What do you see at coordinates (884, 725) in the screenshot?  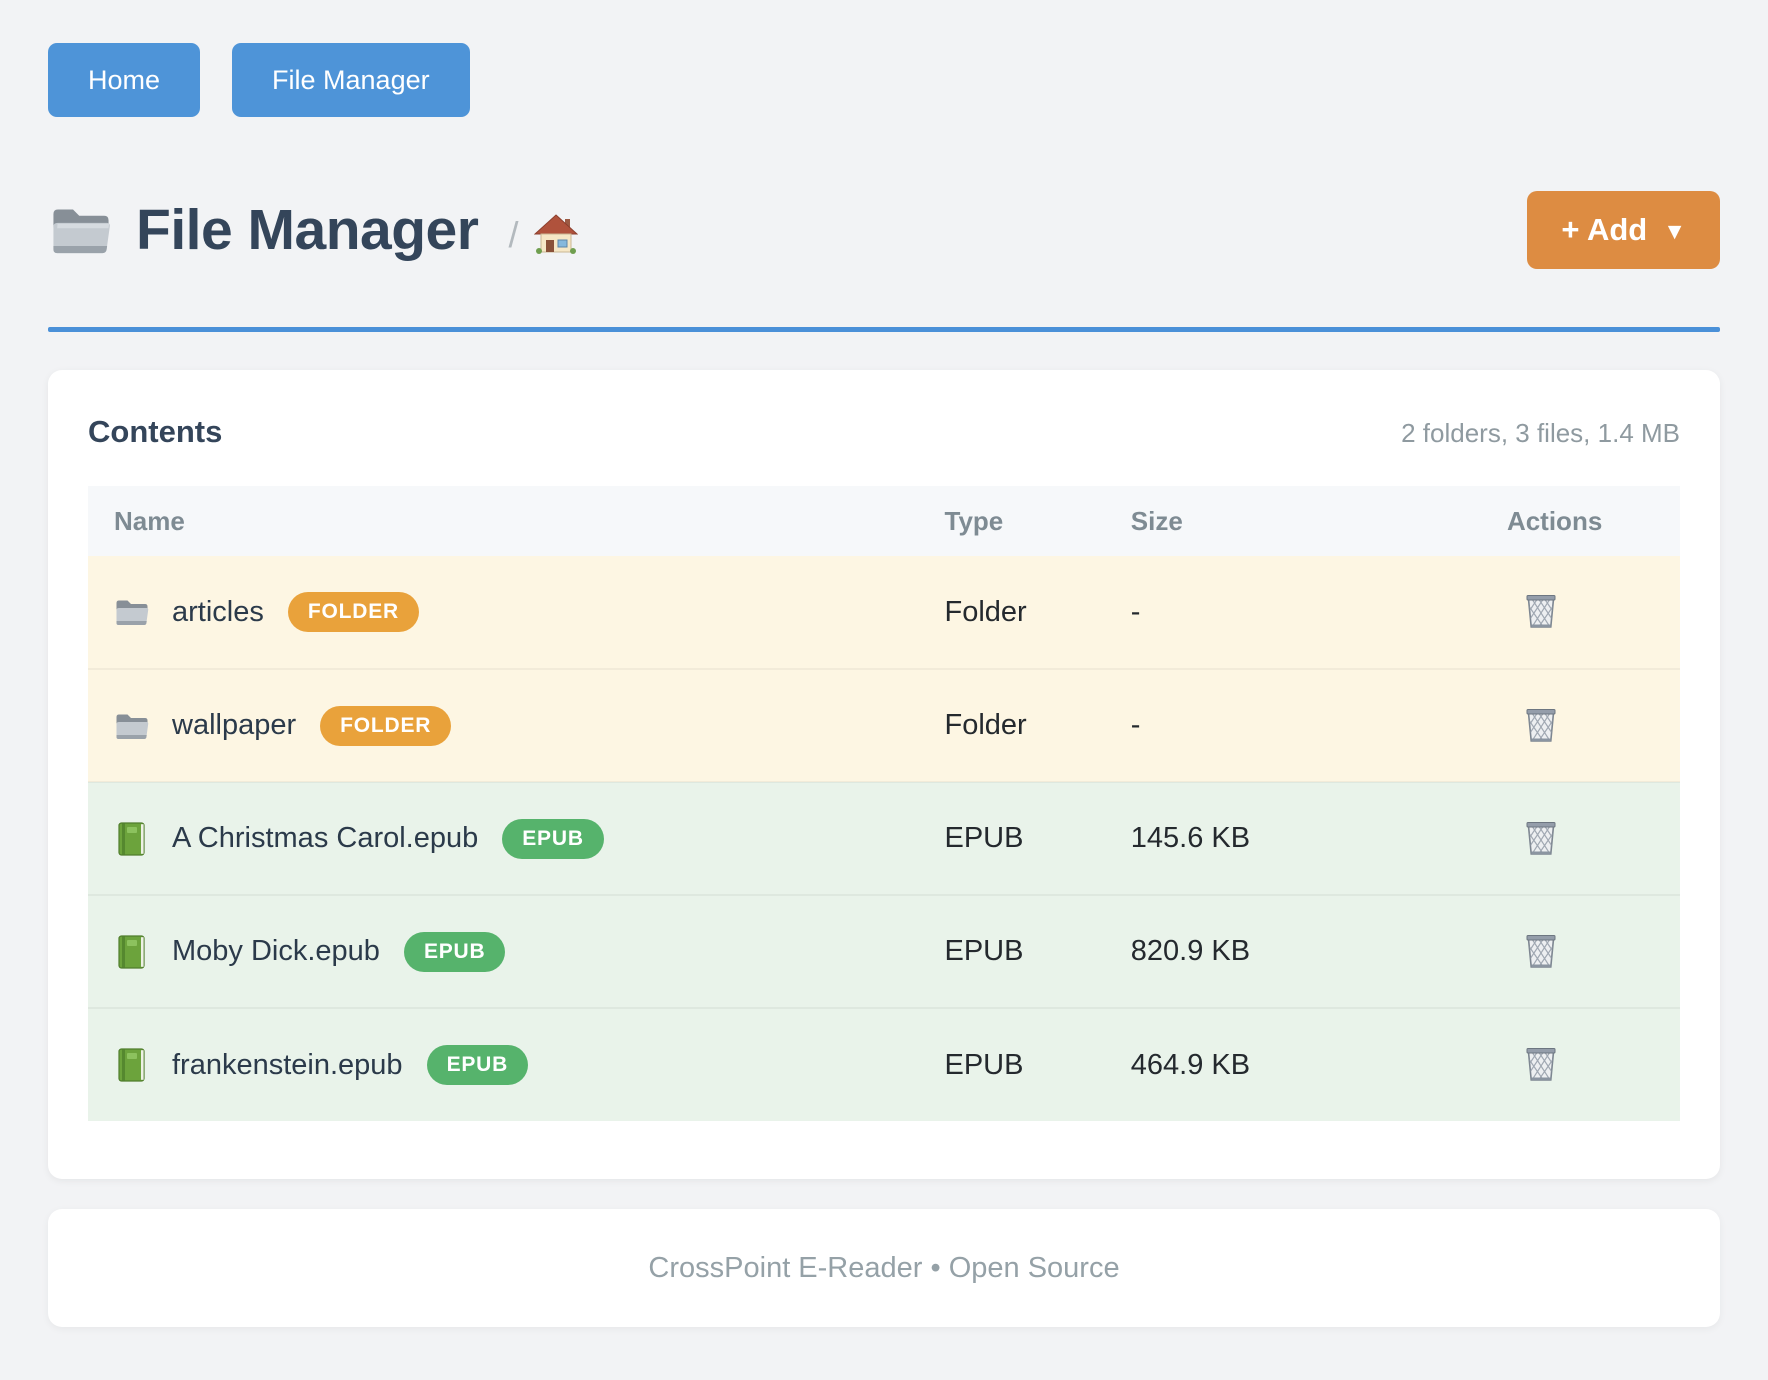 I see `table-row: wallpaper FOLDER Folder -` at bounding box center [884, 725].